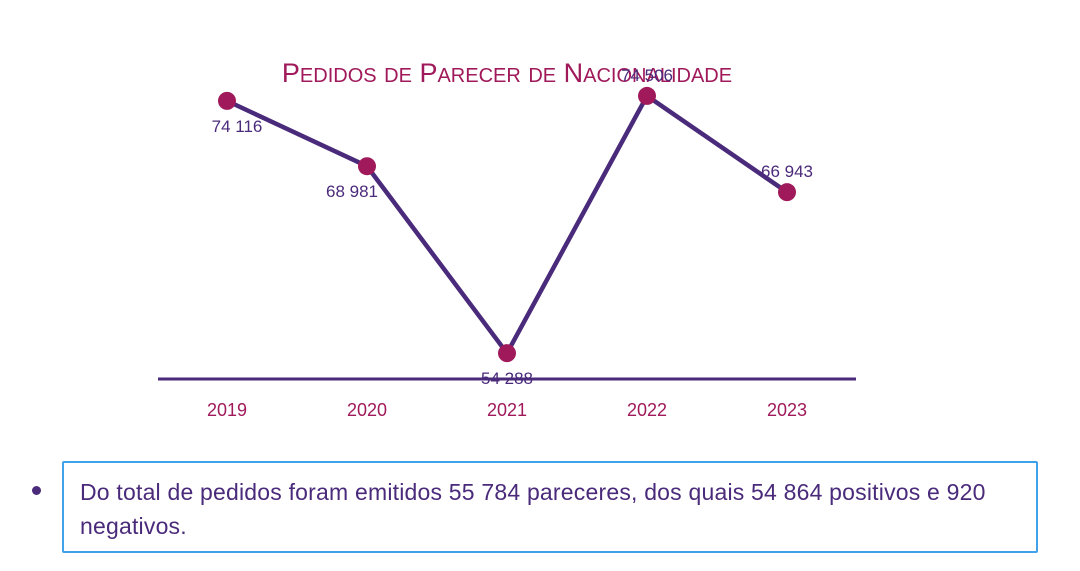 Image resolution: width=1080 pixels, height=571 pixels. I want to click on data-point-2020, so click(367, 166).